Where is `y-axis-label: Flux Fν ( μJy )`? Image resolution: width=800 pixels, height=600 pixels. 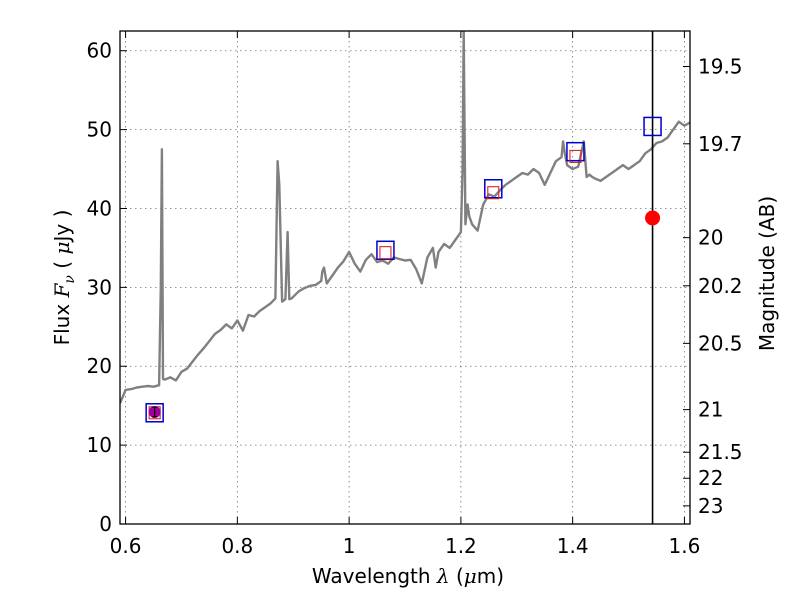 y-axis-label: Flux Fν ( μJy ) is located at coordinates (64, 278).